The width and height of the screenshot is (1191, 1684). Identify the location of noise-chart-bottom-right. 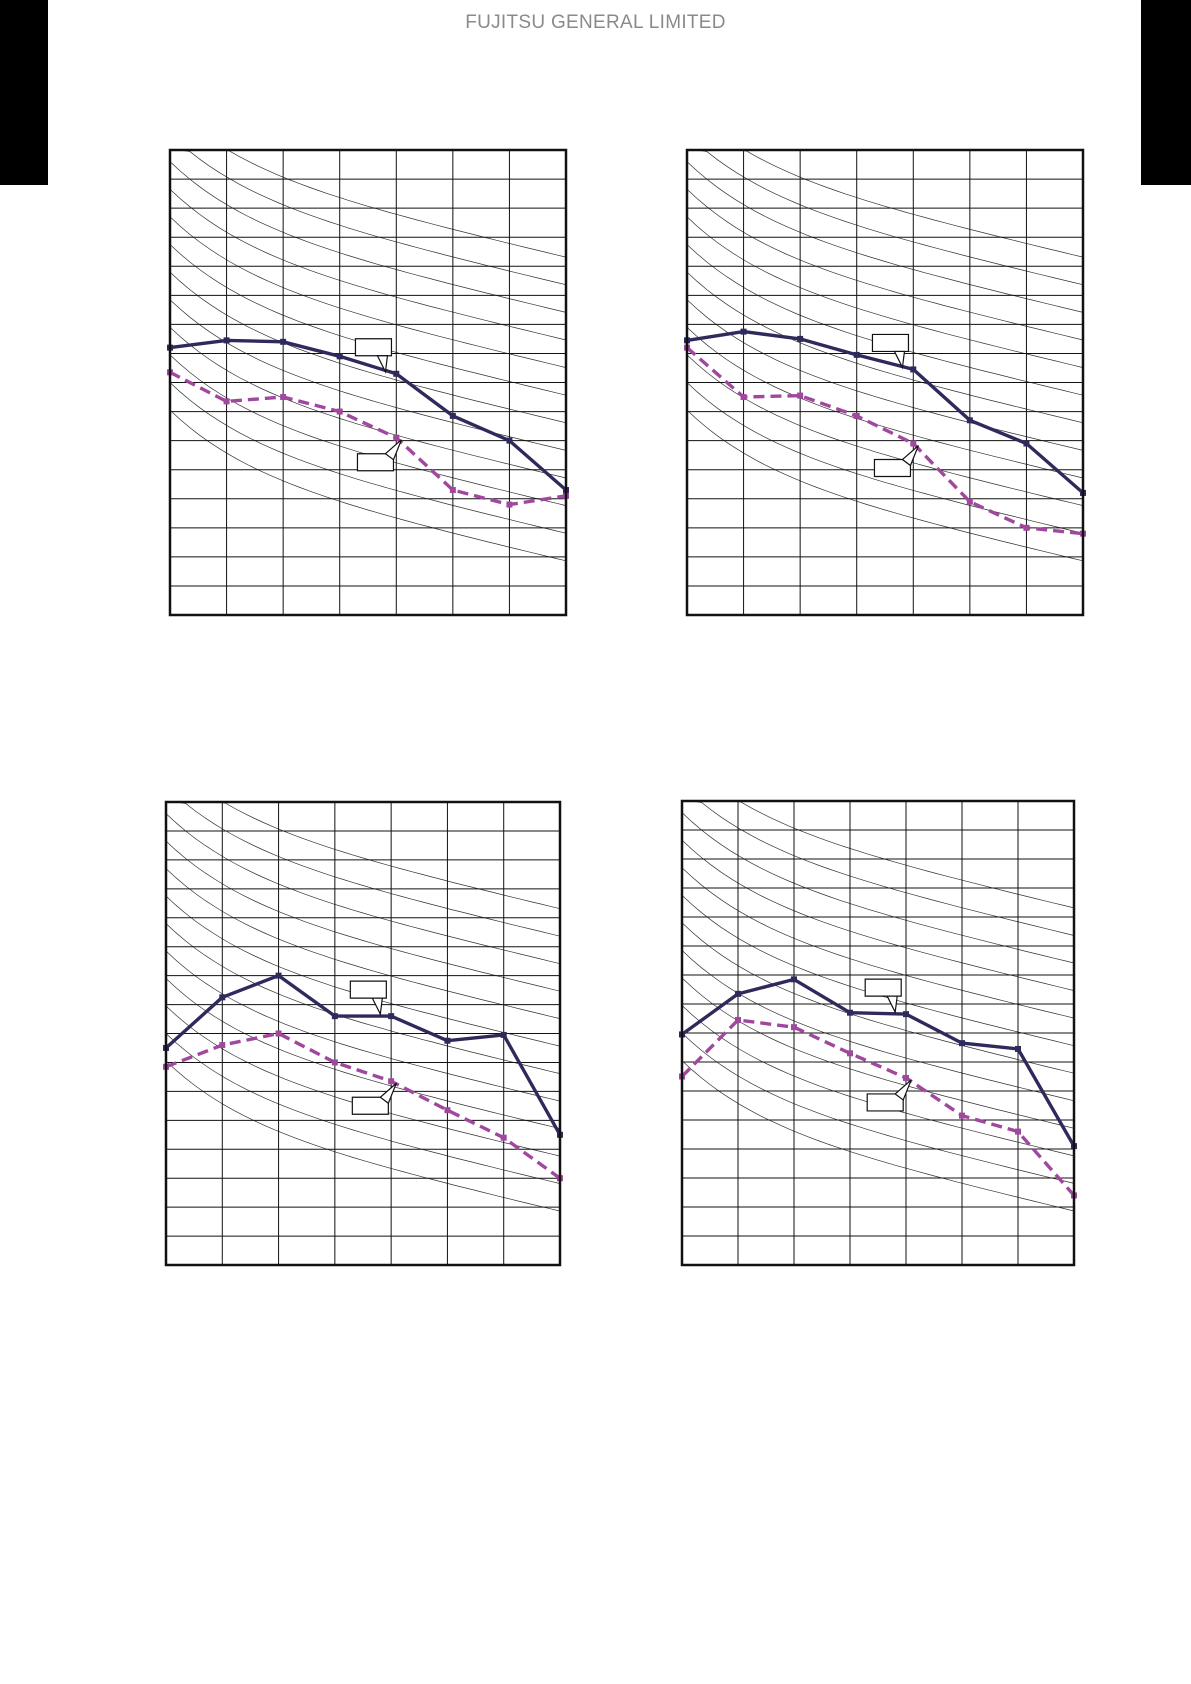
(878, 1033).